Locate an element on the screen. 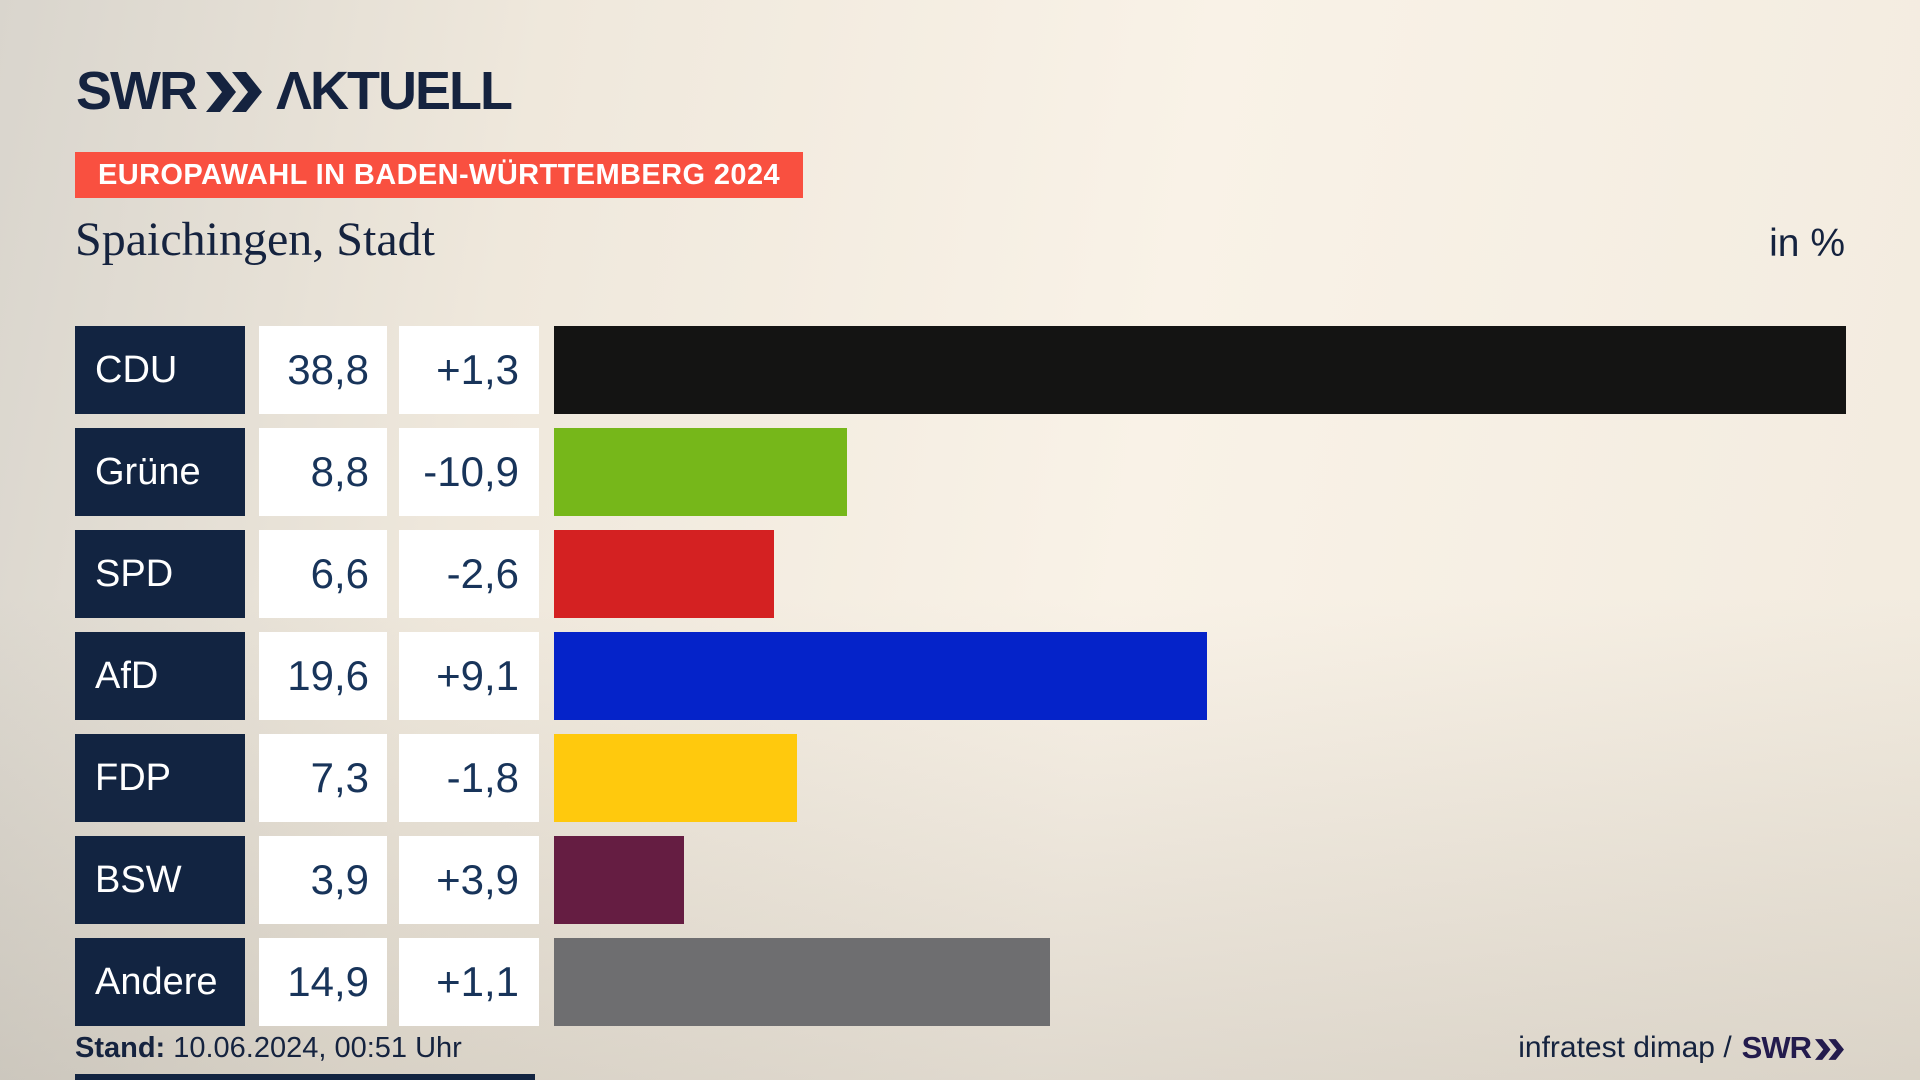 The width and height of the screenshot is (1920, 1080). change-box: -1,8 is located at coordinates (469, 778).